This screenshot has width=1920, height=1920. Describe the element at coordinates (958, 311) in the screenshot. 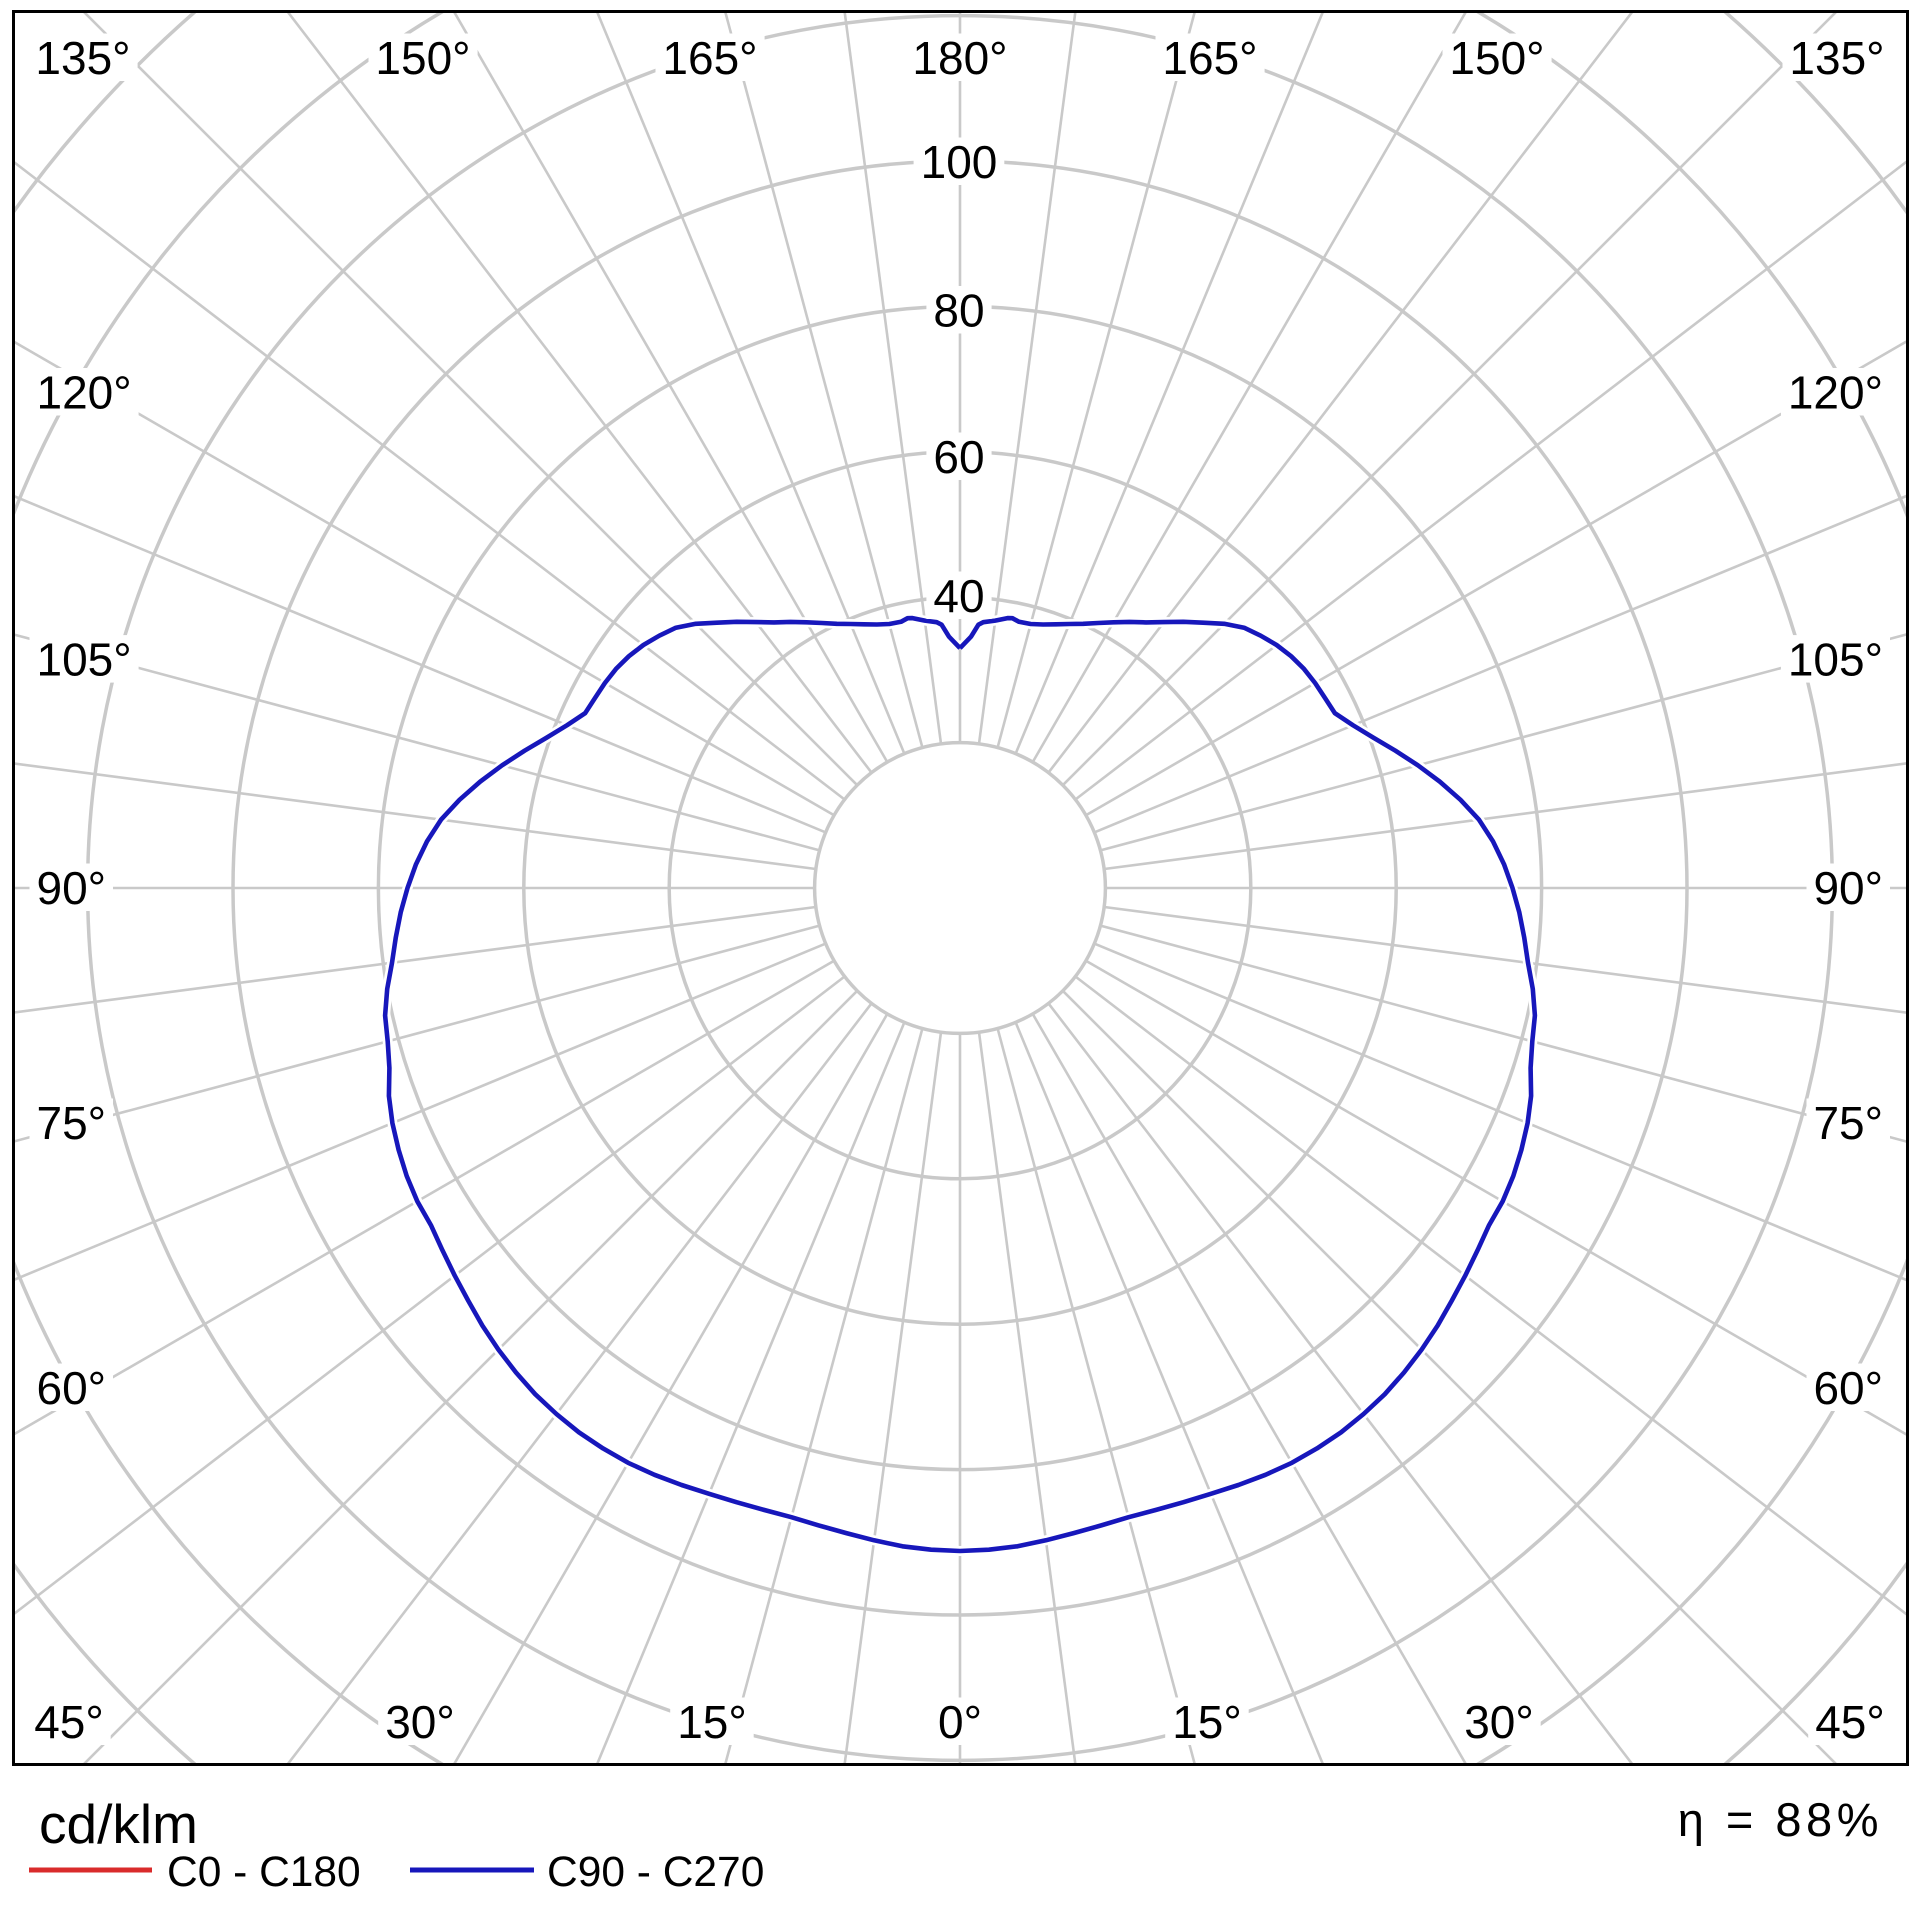

I see `svg-text: 80` at that location.